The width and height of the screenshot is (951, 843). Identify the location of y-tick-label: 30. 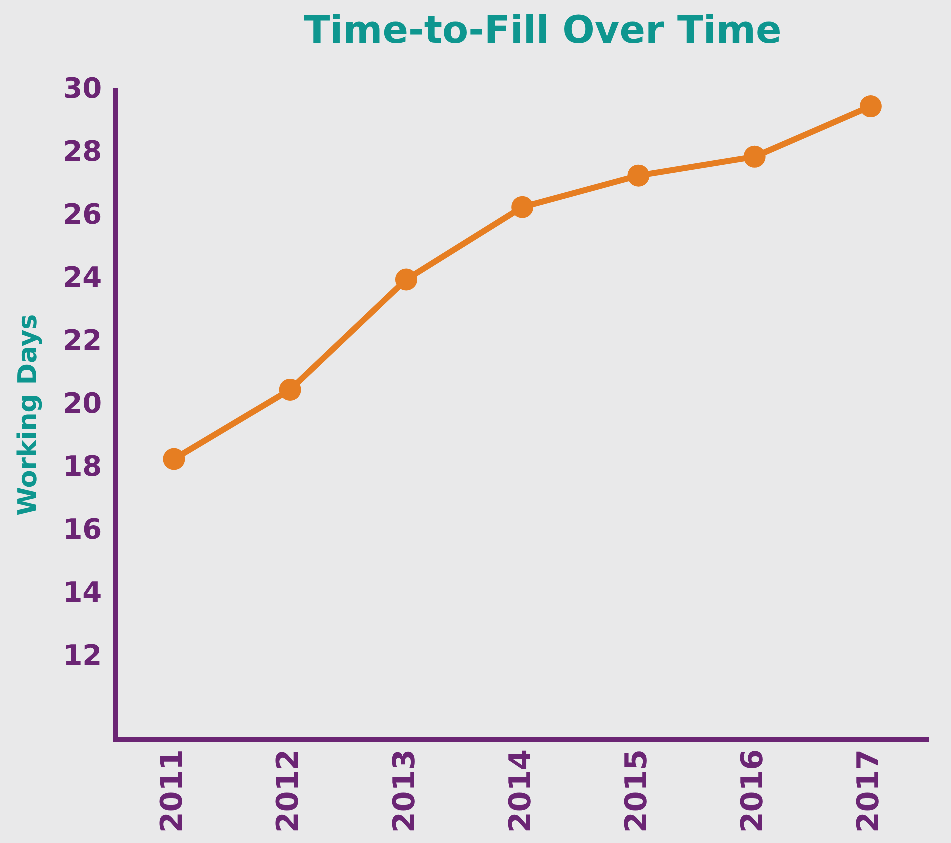
(82, 89).